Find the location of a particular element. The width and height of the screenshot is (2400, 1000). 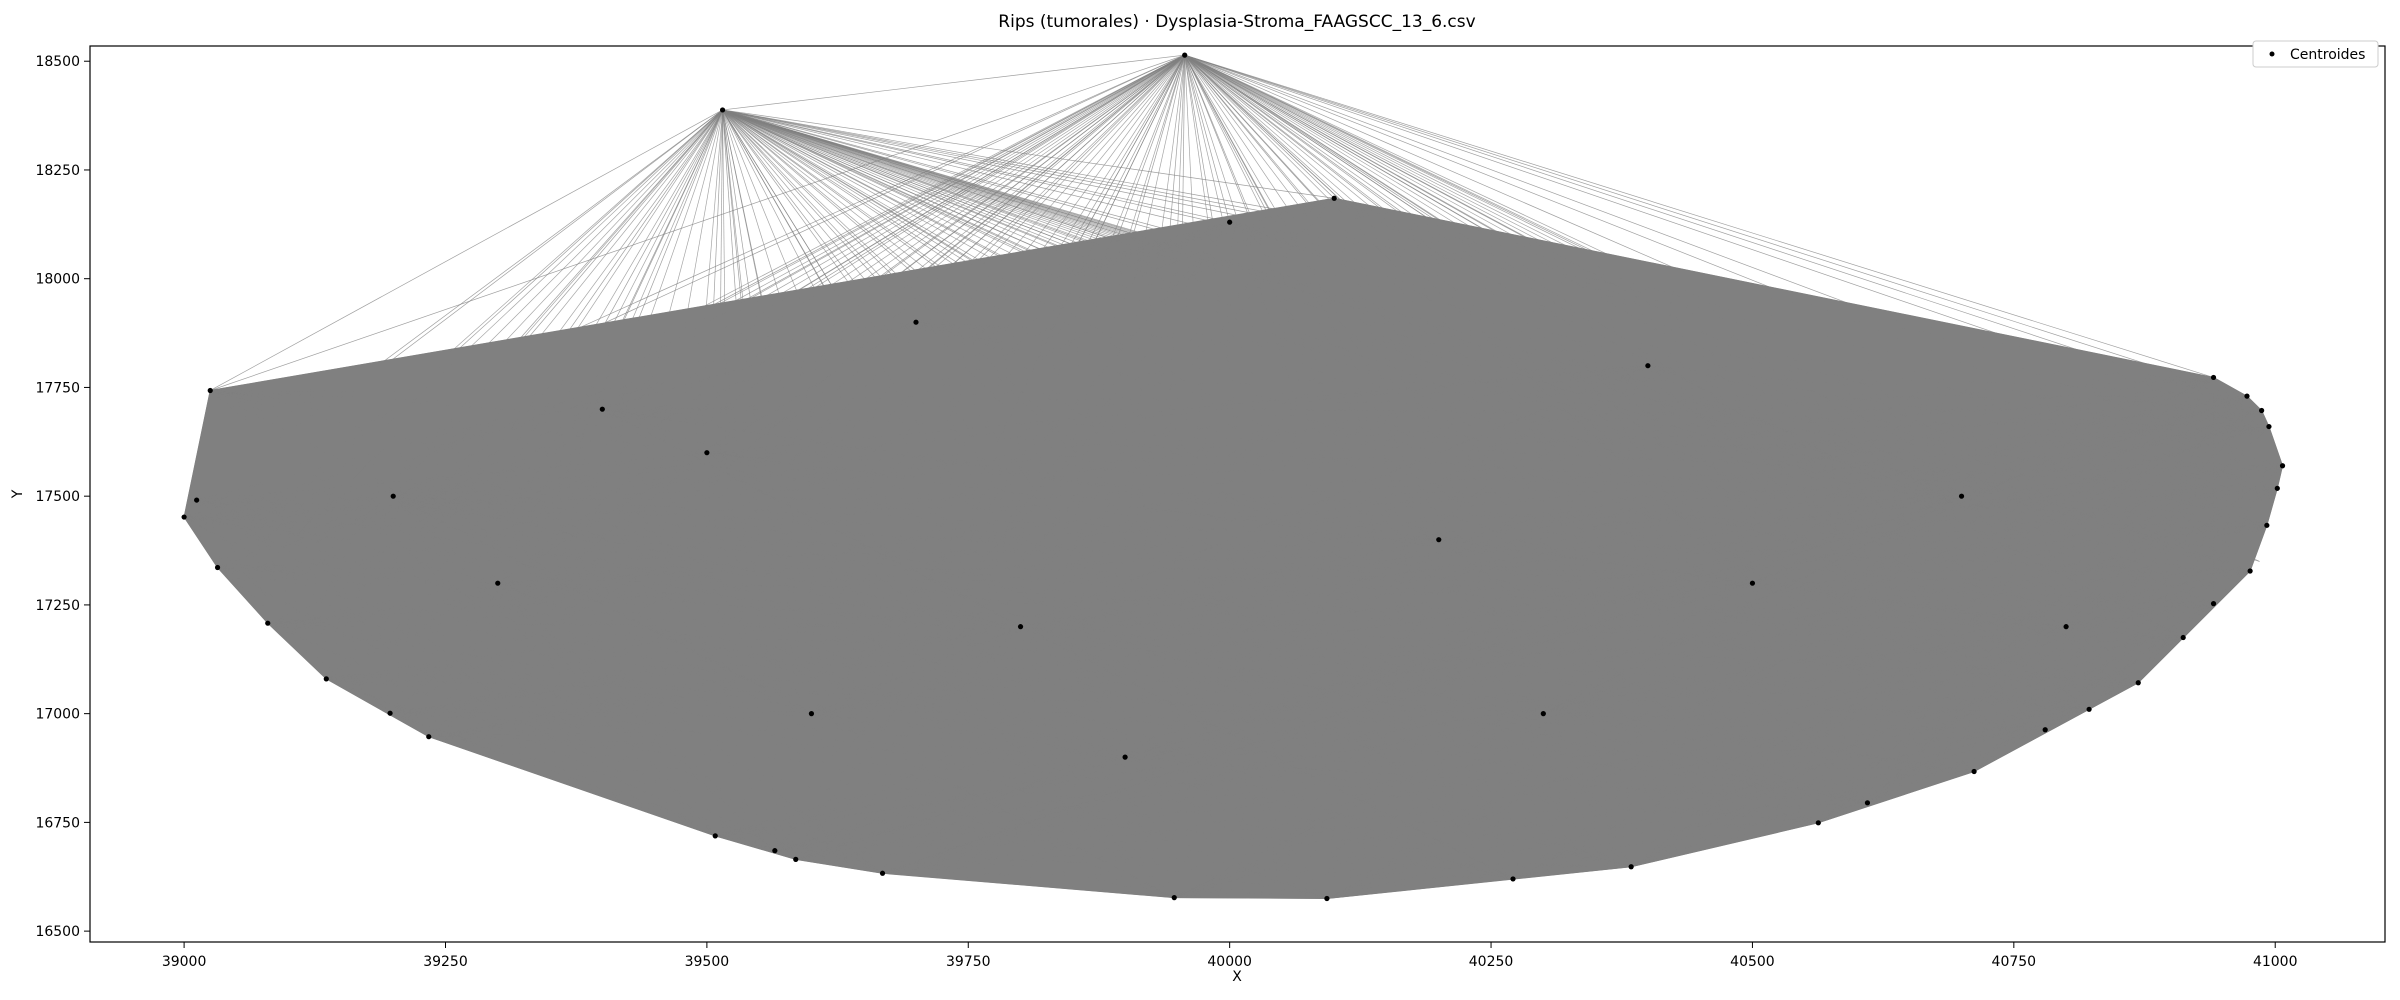

y-axis-label: Y is located at coordinates (18, 494).